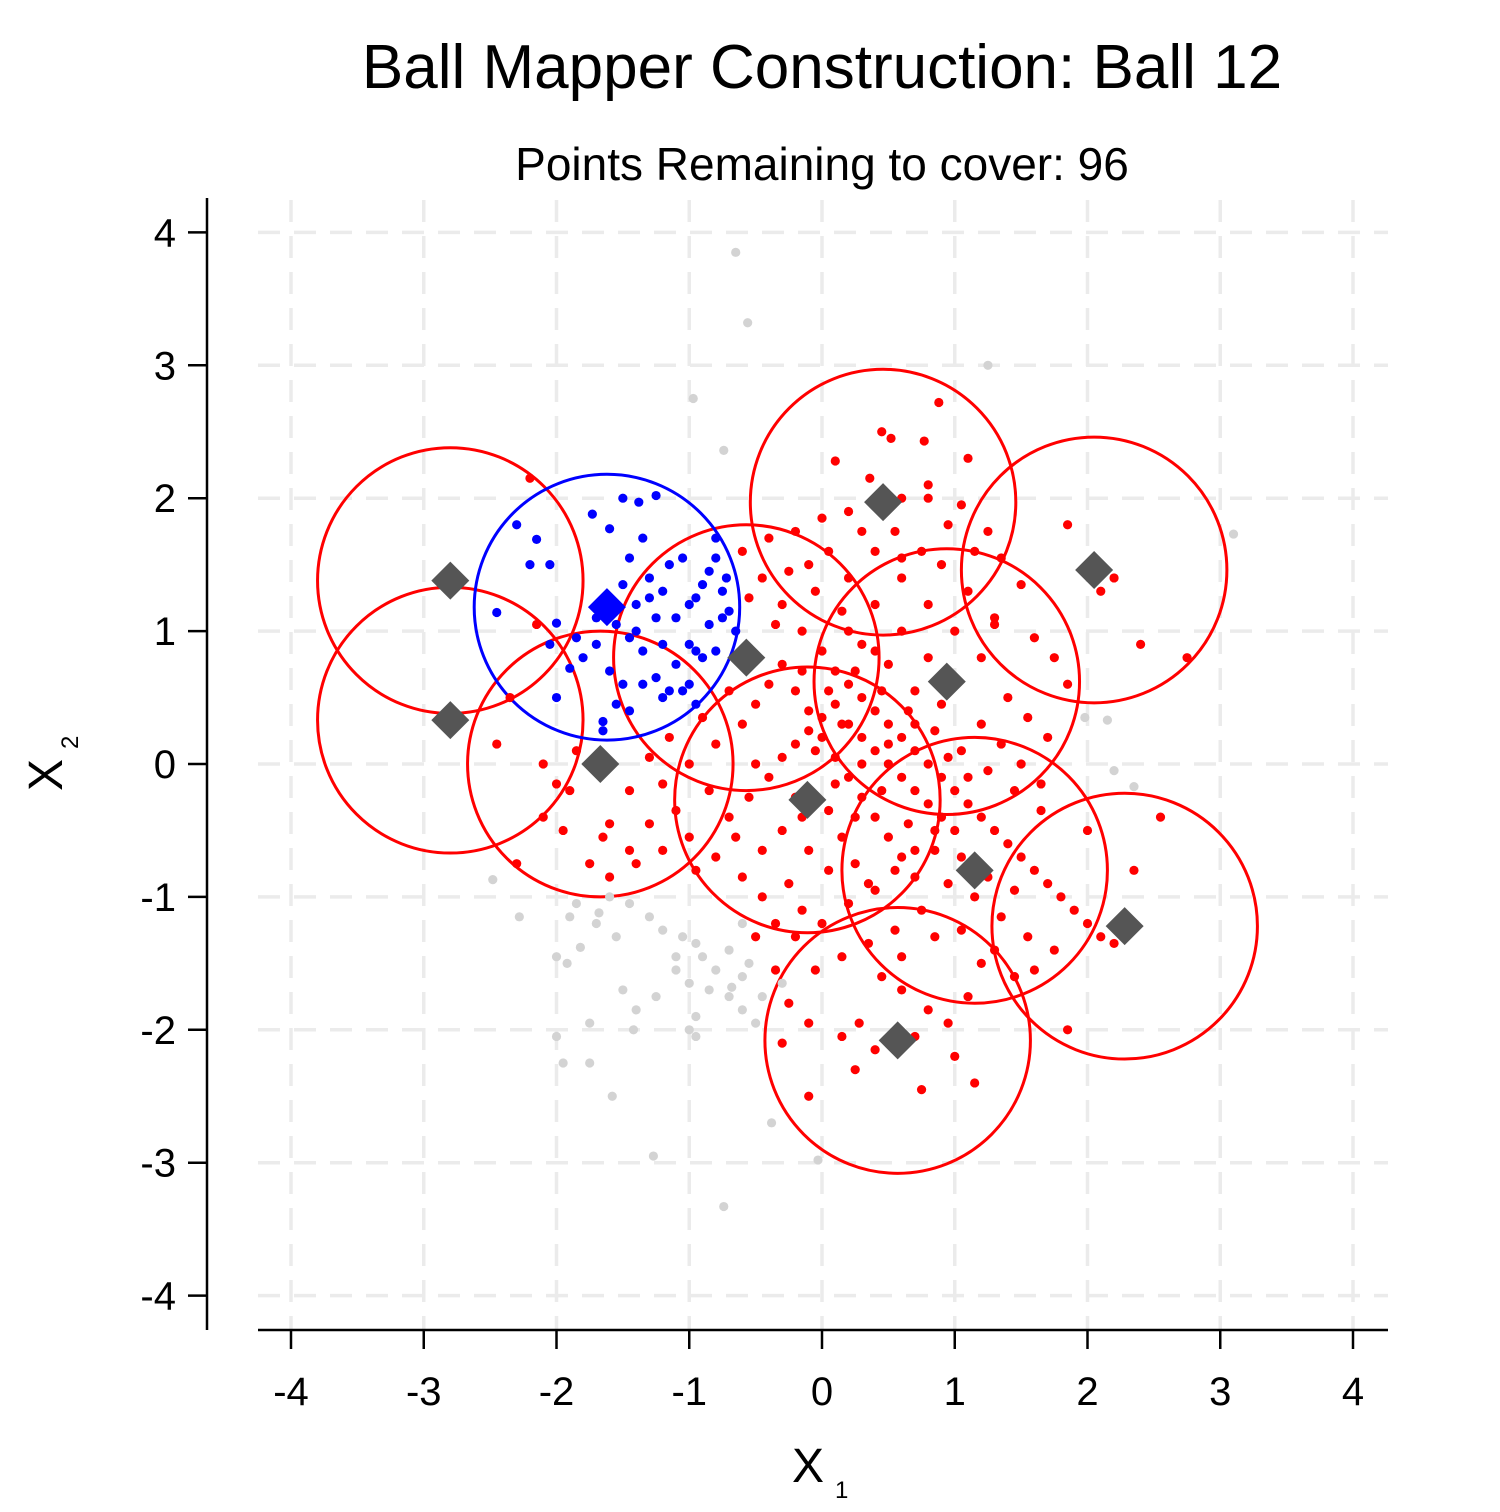 The height and width of the screenshot is (1512, 1500). I want to click on y-tick-label-1: -3, so click(158, 1164).